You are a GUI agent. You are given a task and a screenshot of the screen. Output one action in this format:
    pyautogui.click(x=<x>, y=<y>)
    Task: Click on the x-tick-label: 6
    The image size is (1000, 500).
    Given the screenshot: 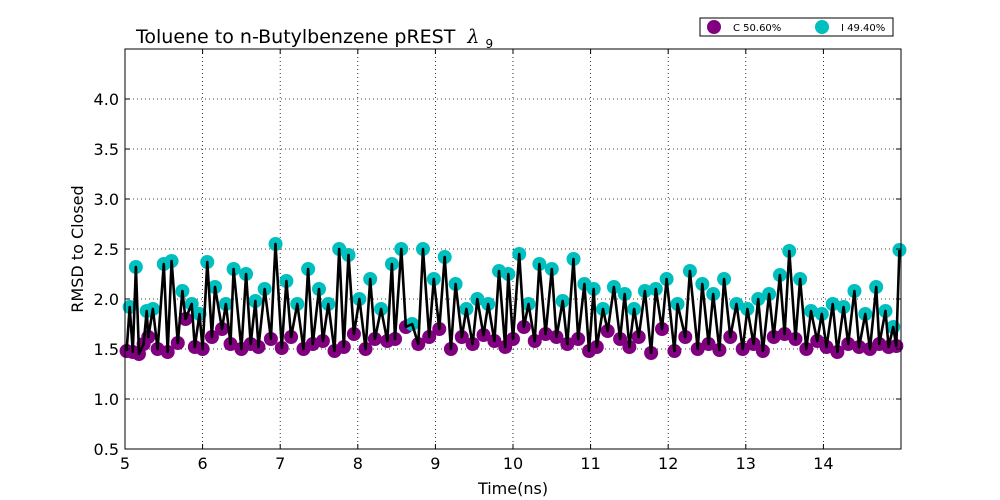 What is the action you would take?
    pyautogui.click(x=203, y=463)
    